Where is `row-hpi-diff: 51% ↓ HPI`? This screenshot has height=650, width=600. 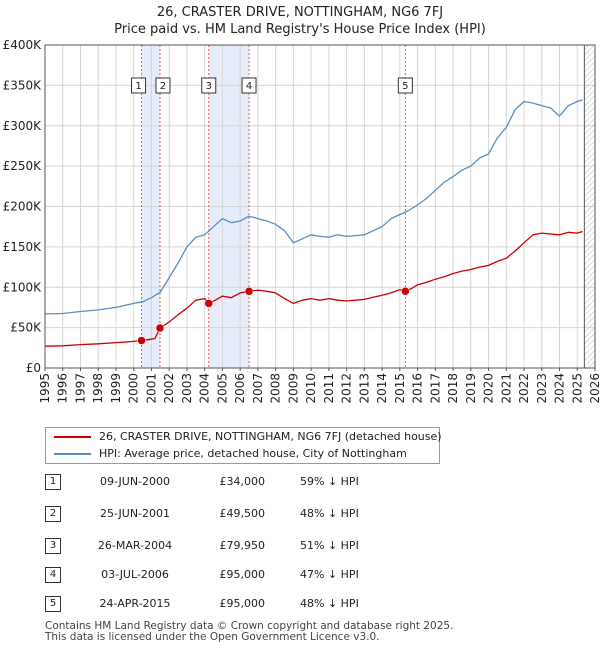 row-hpi-diff: 51% ↓ HPI is located at coordinates (329, 545).